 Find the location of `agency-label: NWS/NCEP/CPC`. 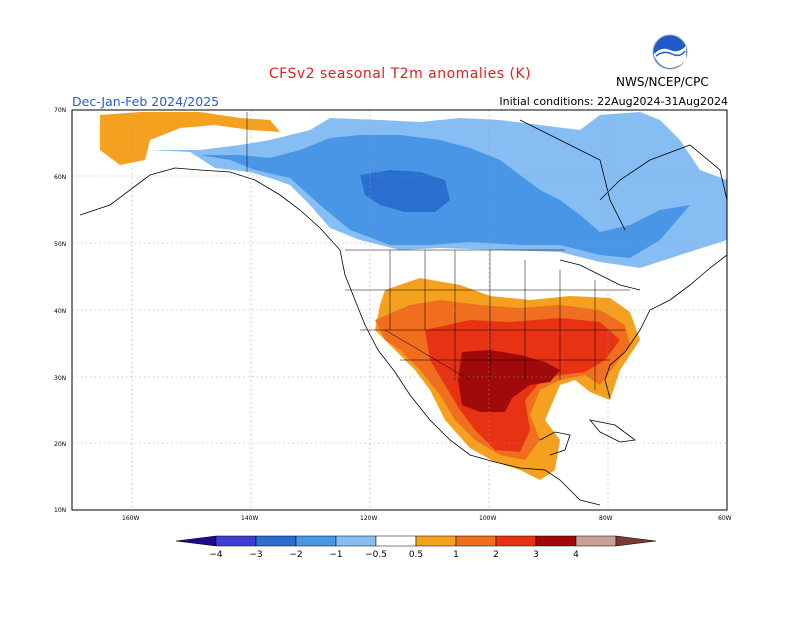

agency-label: NWS/NCEP/CPC is located at coordinates (662, 82).